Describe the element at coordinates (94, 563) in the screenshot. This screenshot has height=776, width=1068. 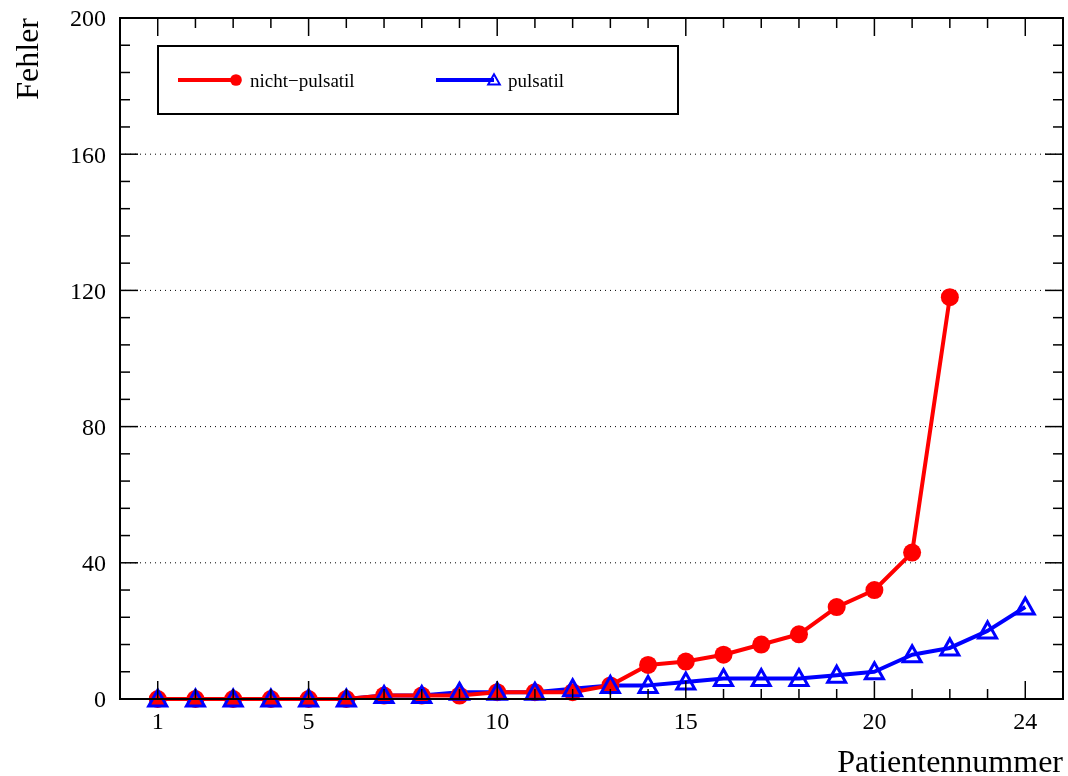
I see `y-tick-label: 40` at that location.